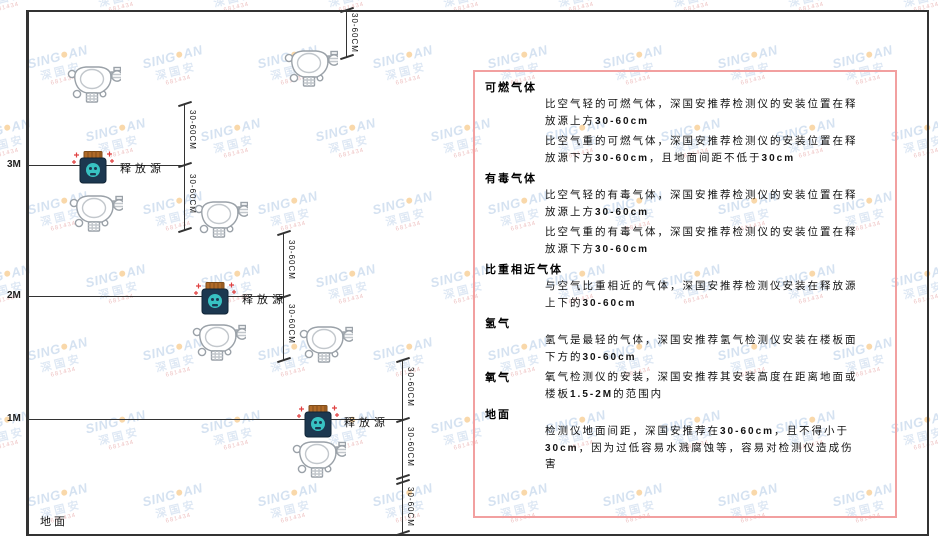  Describe the element at coordinates (701, 241) in the screenshot. I see `section-paragraph: 比空气重的有毒气体，深国安推荐检测仪的安装位置在释放源下方30-60cm` at that location.